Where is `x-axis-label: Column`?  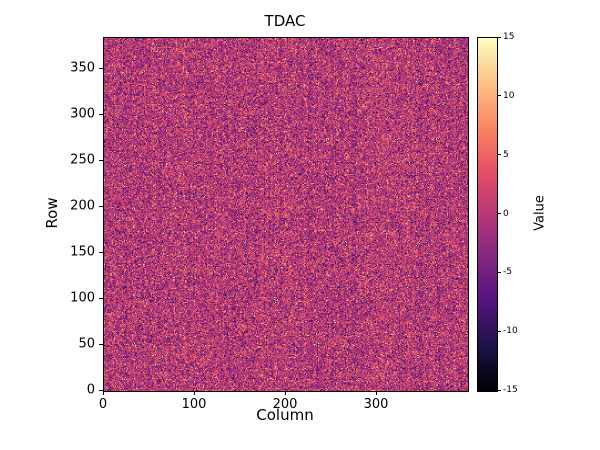
x-axis-label: Column is located at coordinates (285, 415).